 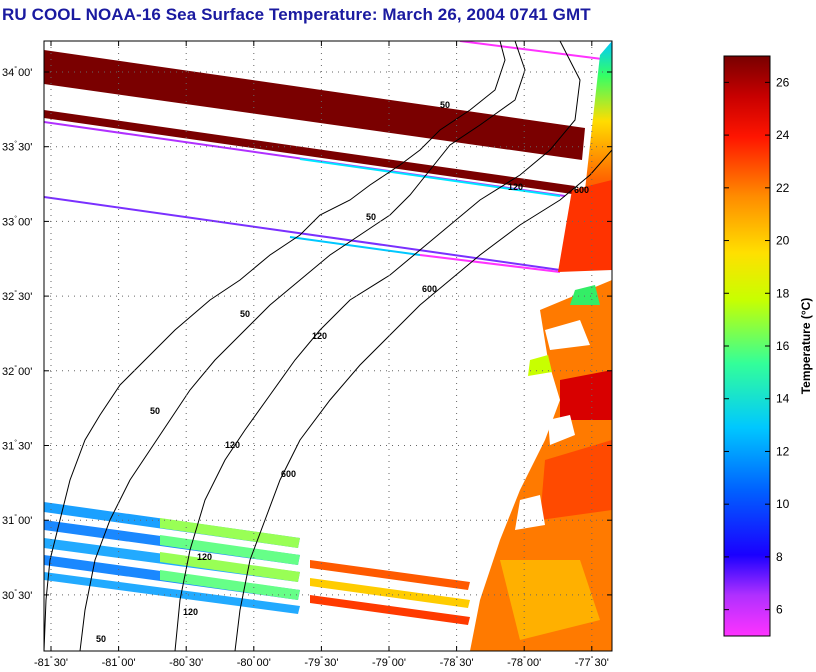 I want to click on lat-tick-label: 33°30', so click(x=17, y=147).